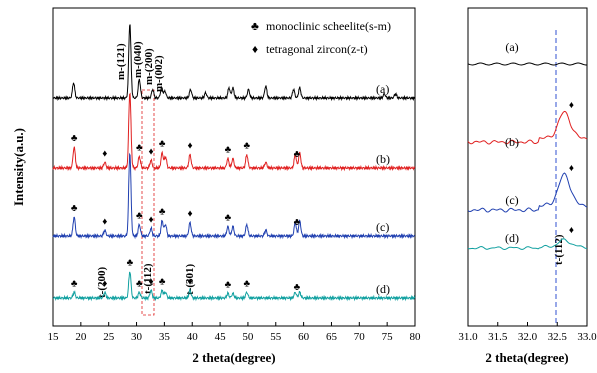  I want to click on main-x-tick-label: 50, so click(248, 337).